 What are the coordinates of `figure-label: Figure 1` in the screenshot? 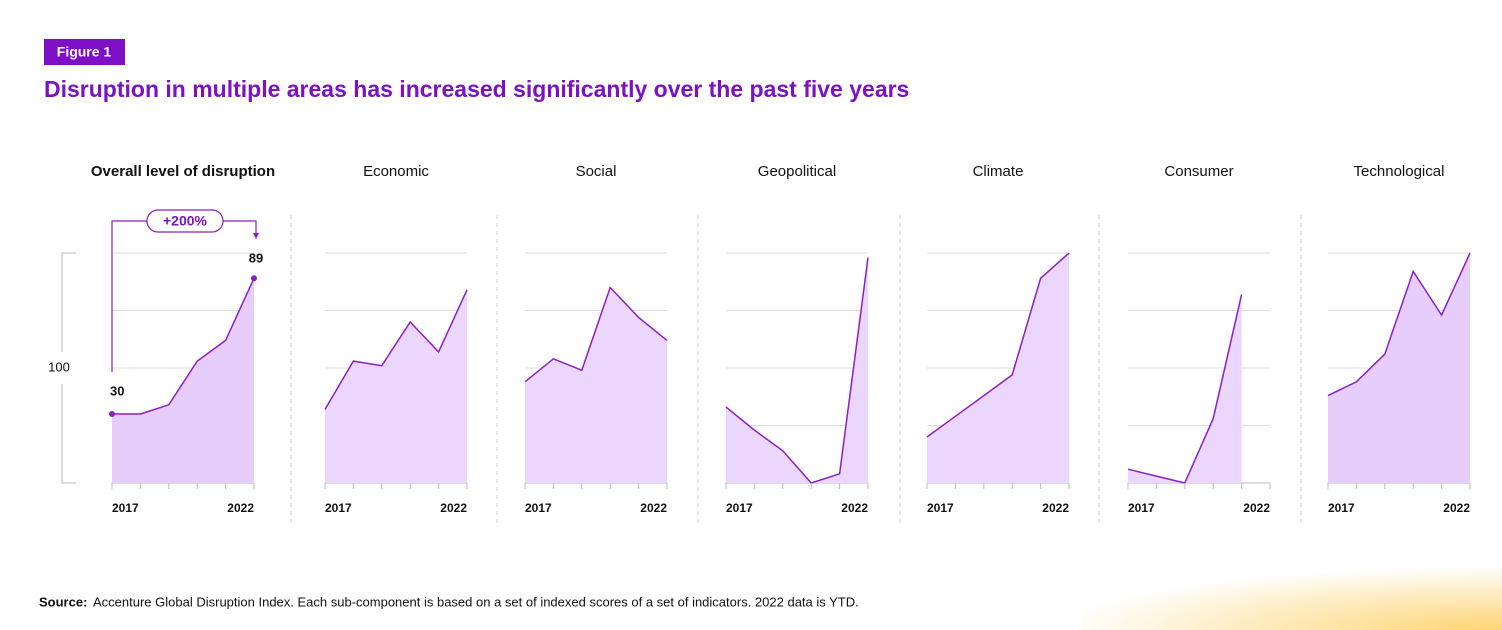 It's located at (84, 52).